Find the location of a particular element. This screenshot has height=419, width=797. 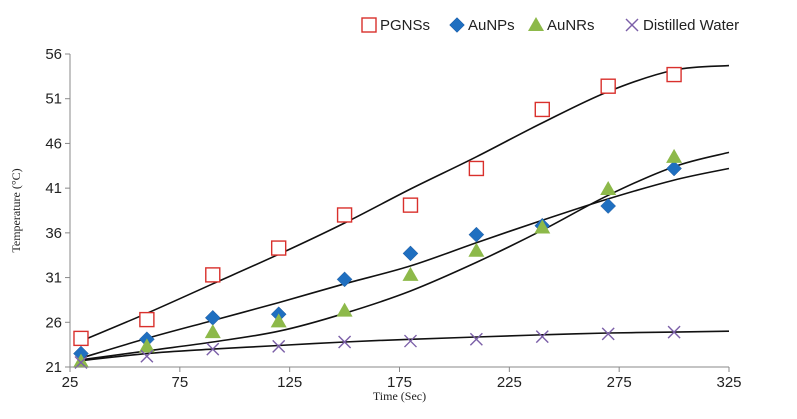

trendline-distilled-water is located at coordinates (405, 346).